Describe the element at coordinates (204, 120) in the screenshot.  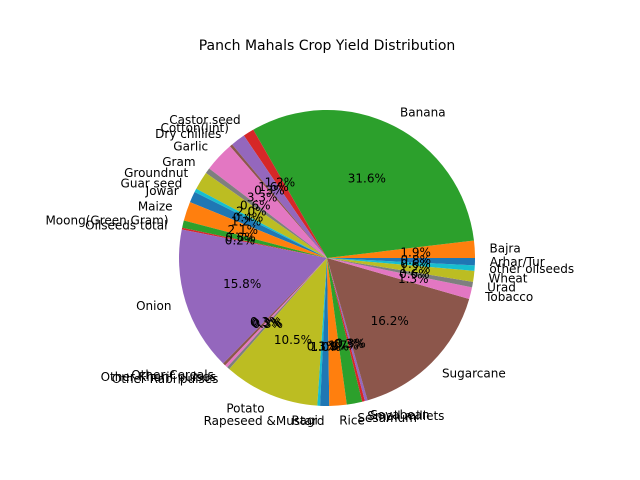
I see `slice-category-label: Castor seed` at that location.